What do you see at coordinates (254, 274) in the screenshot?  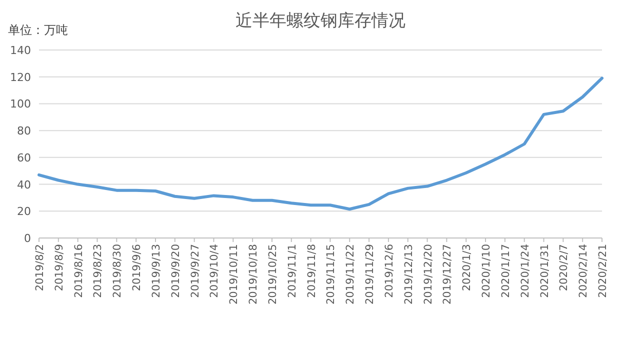 I see `x-tick-label: 2019/10/18` at bounding box center [254, 274].